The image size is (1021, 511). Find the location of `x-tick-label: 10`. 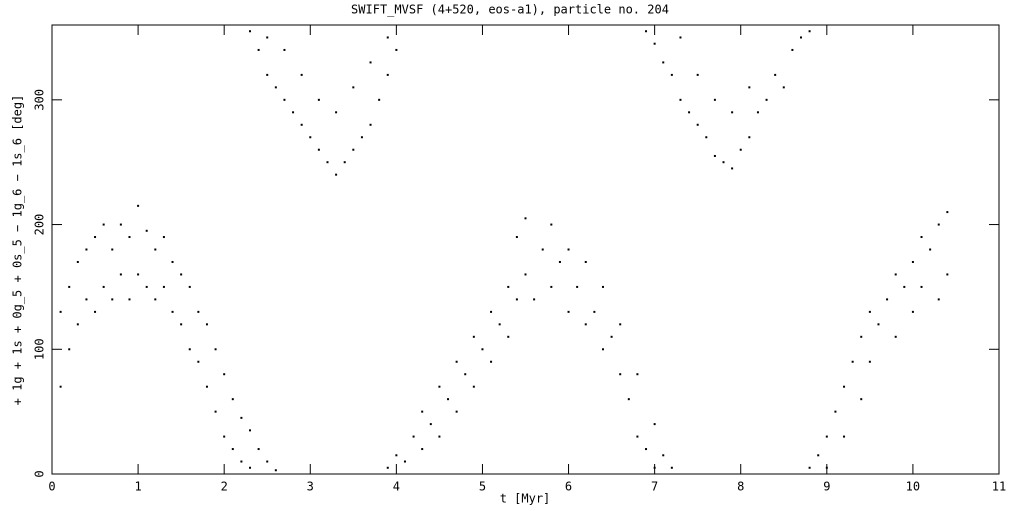

x-tick-label: 10 is located at coordinates (913, 487).